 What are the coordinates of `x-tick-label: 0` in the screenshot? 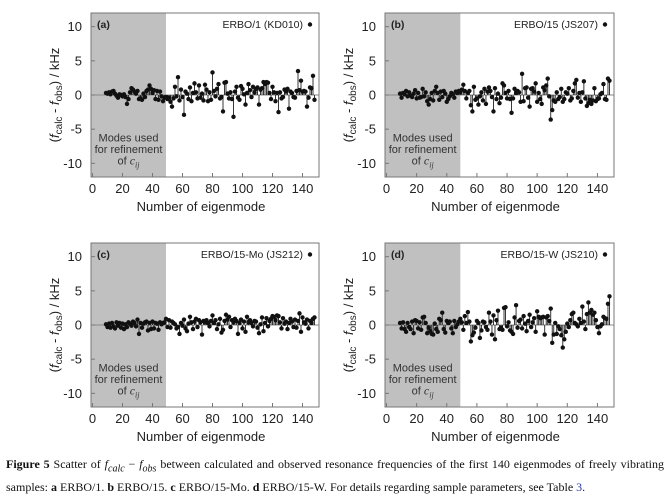 It's located at (92, 188).